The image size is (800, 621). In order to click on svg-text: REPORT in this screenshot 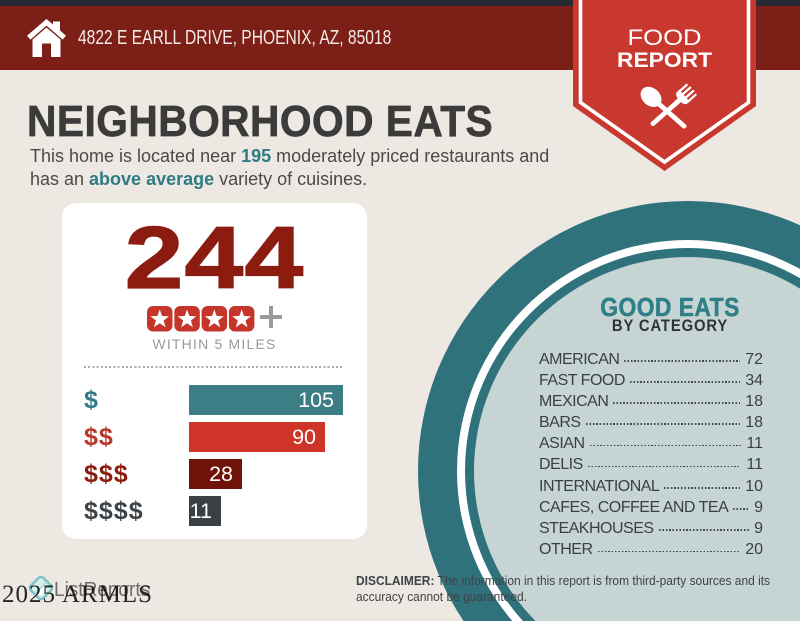, I will do `click(664, 60)`.